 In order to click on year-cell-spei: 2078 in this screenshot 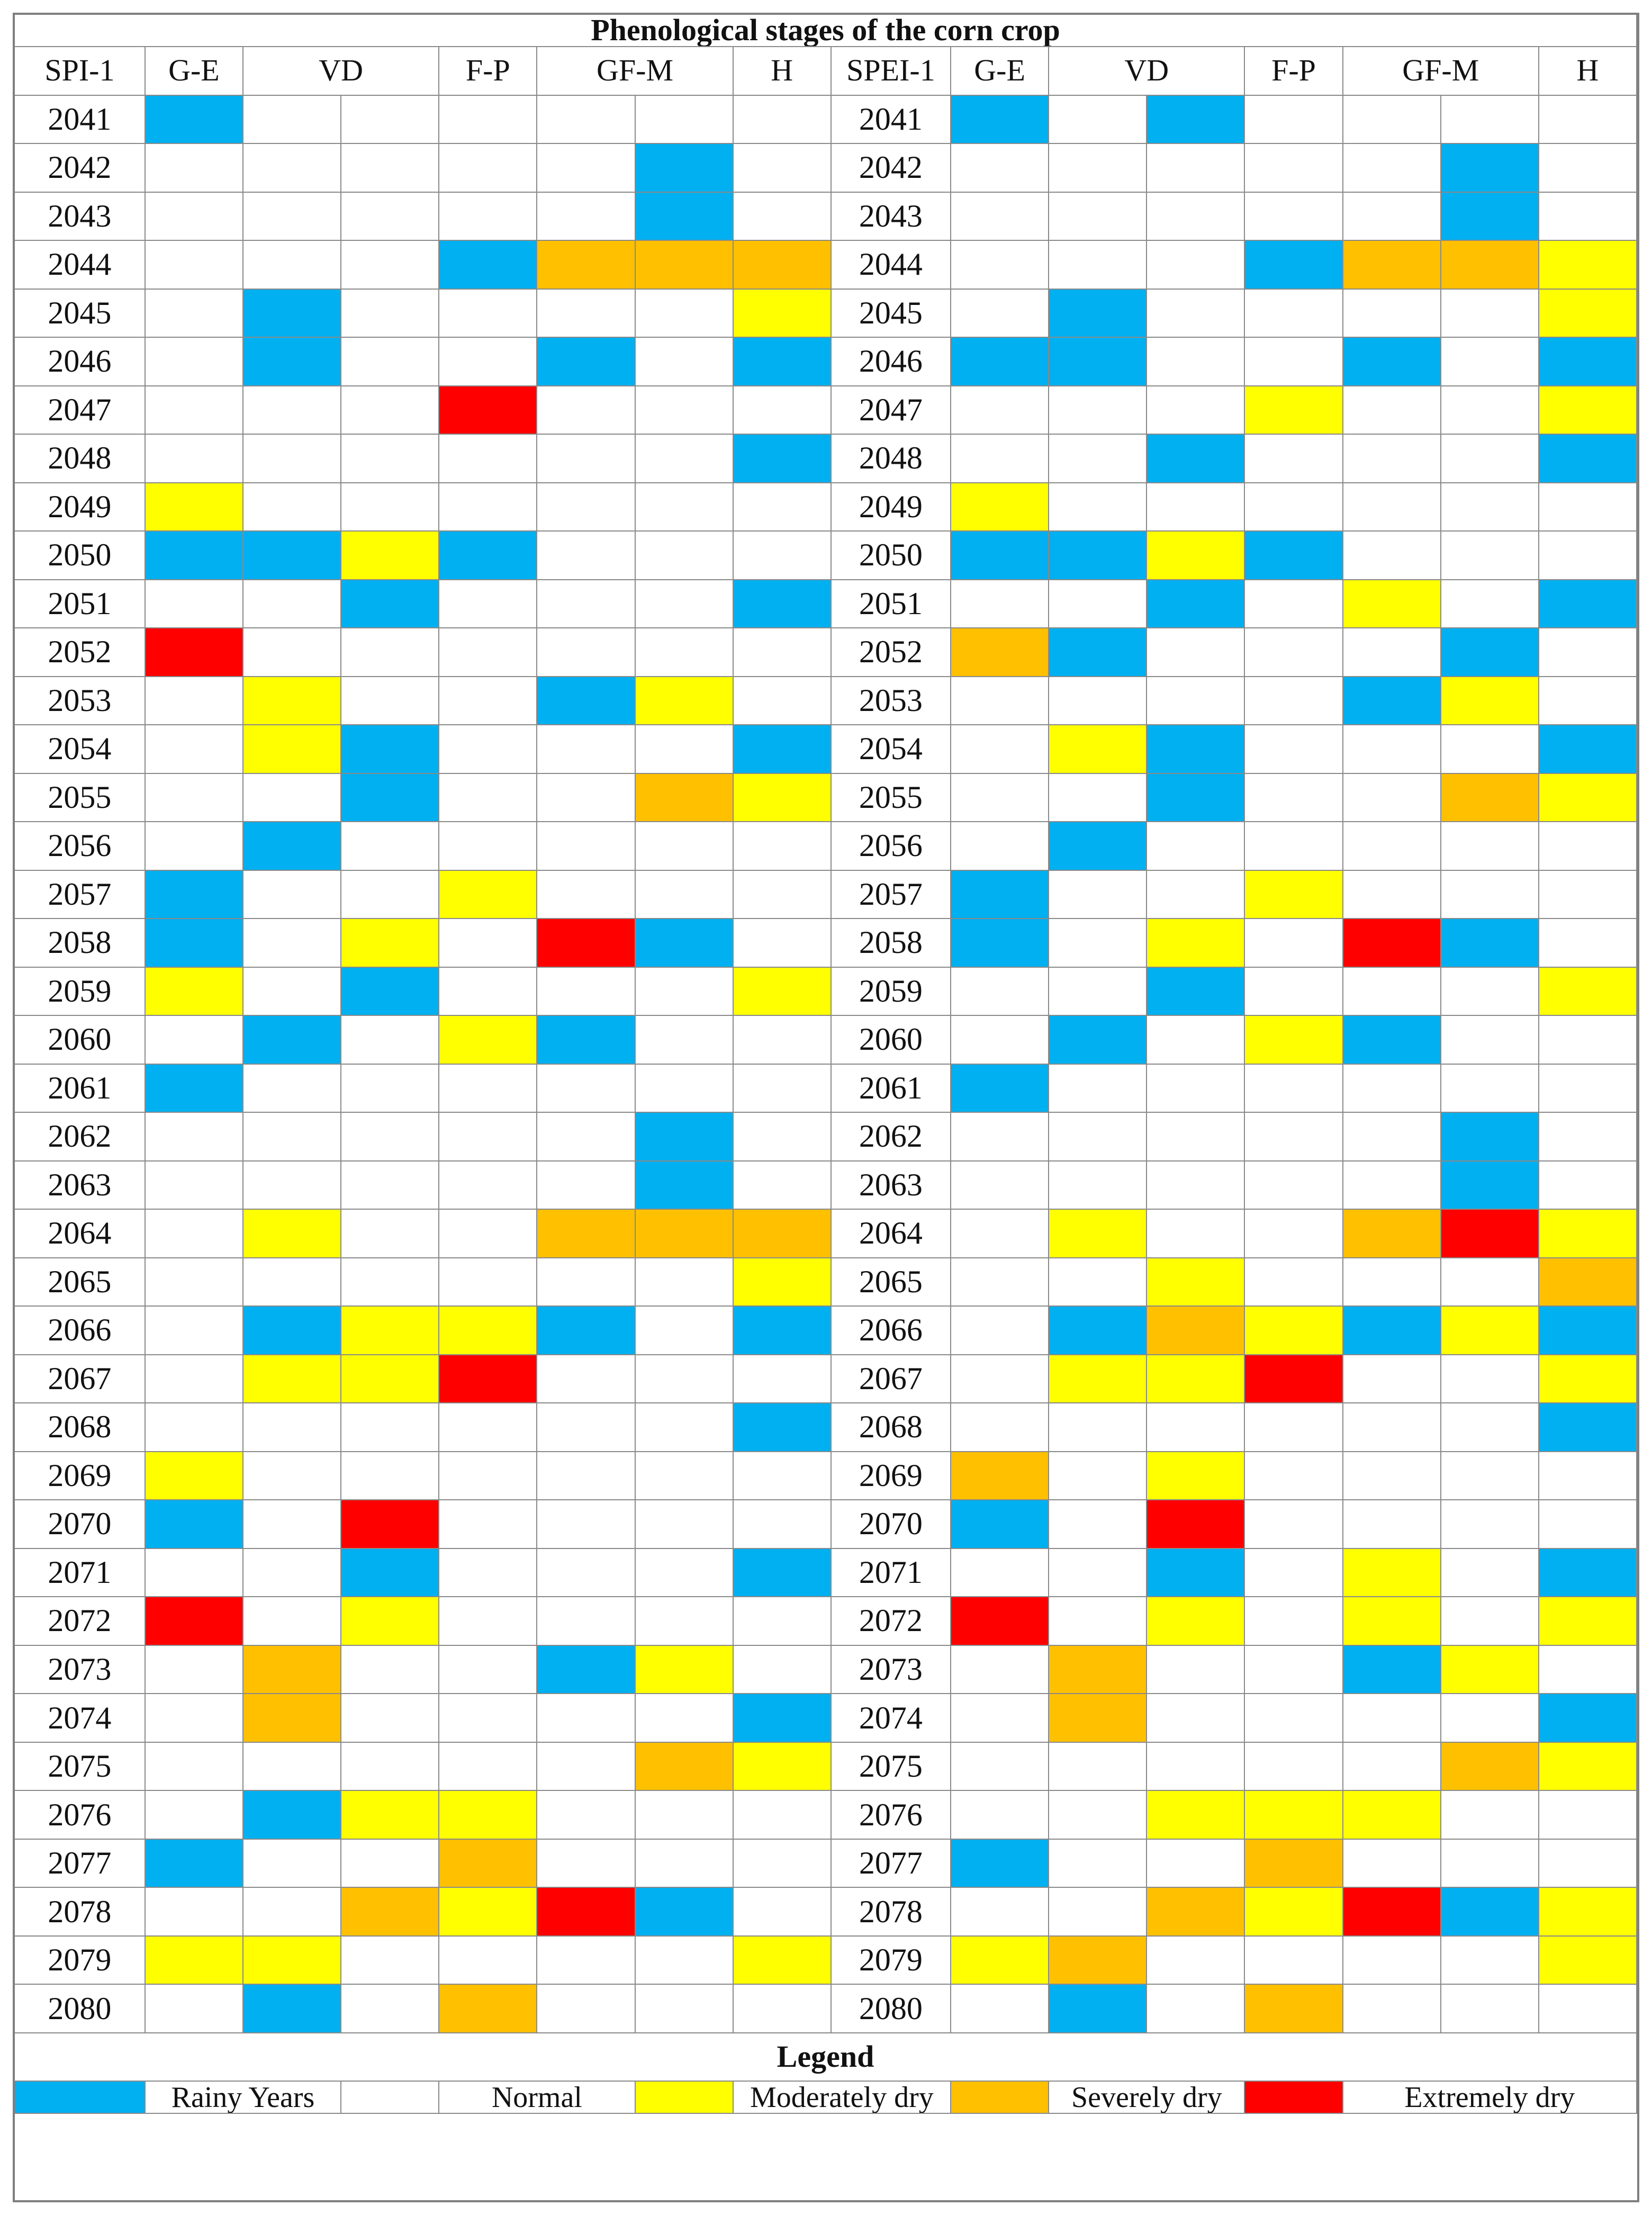, I will do `click(891, 1912)`.